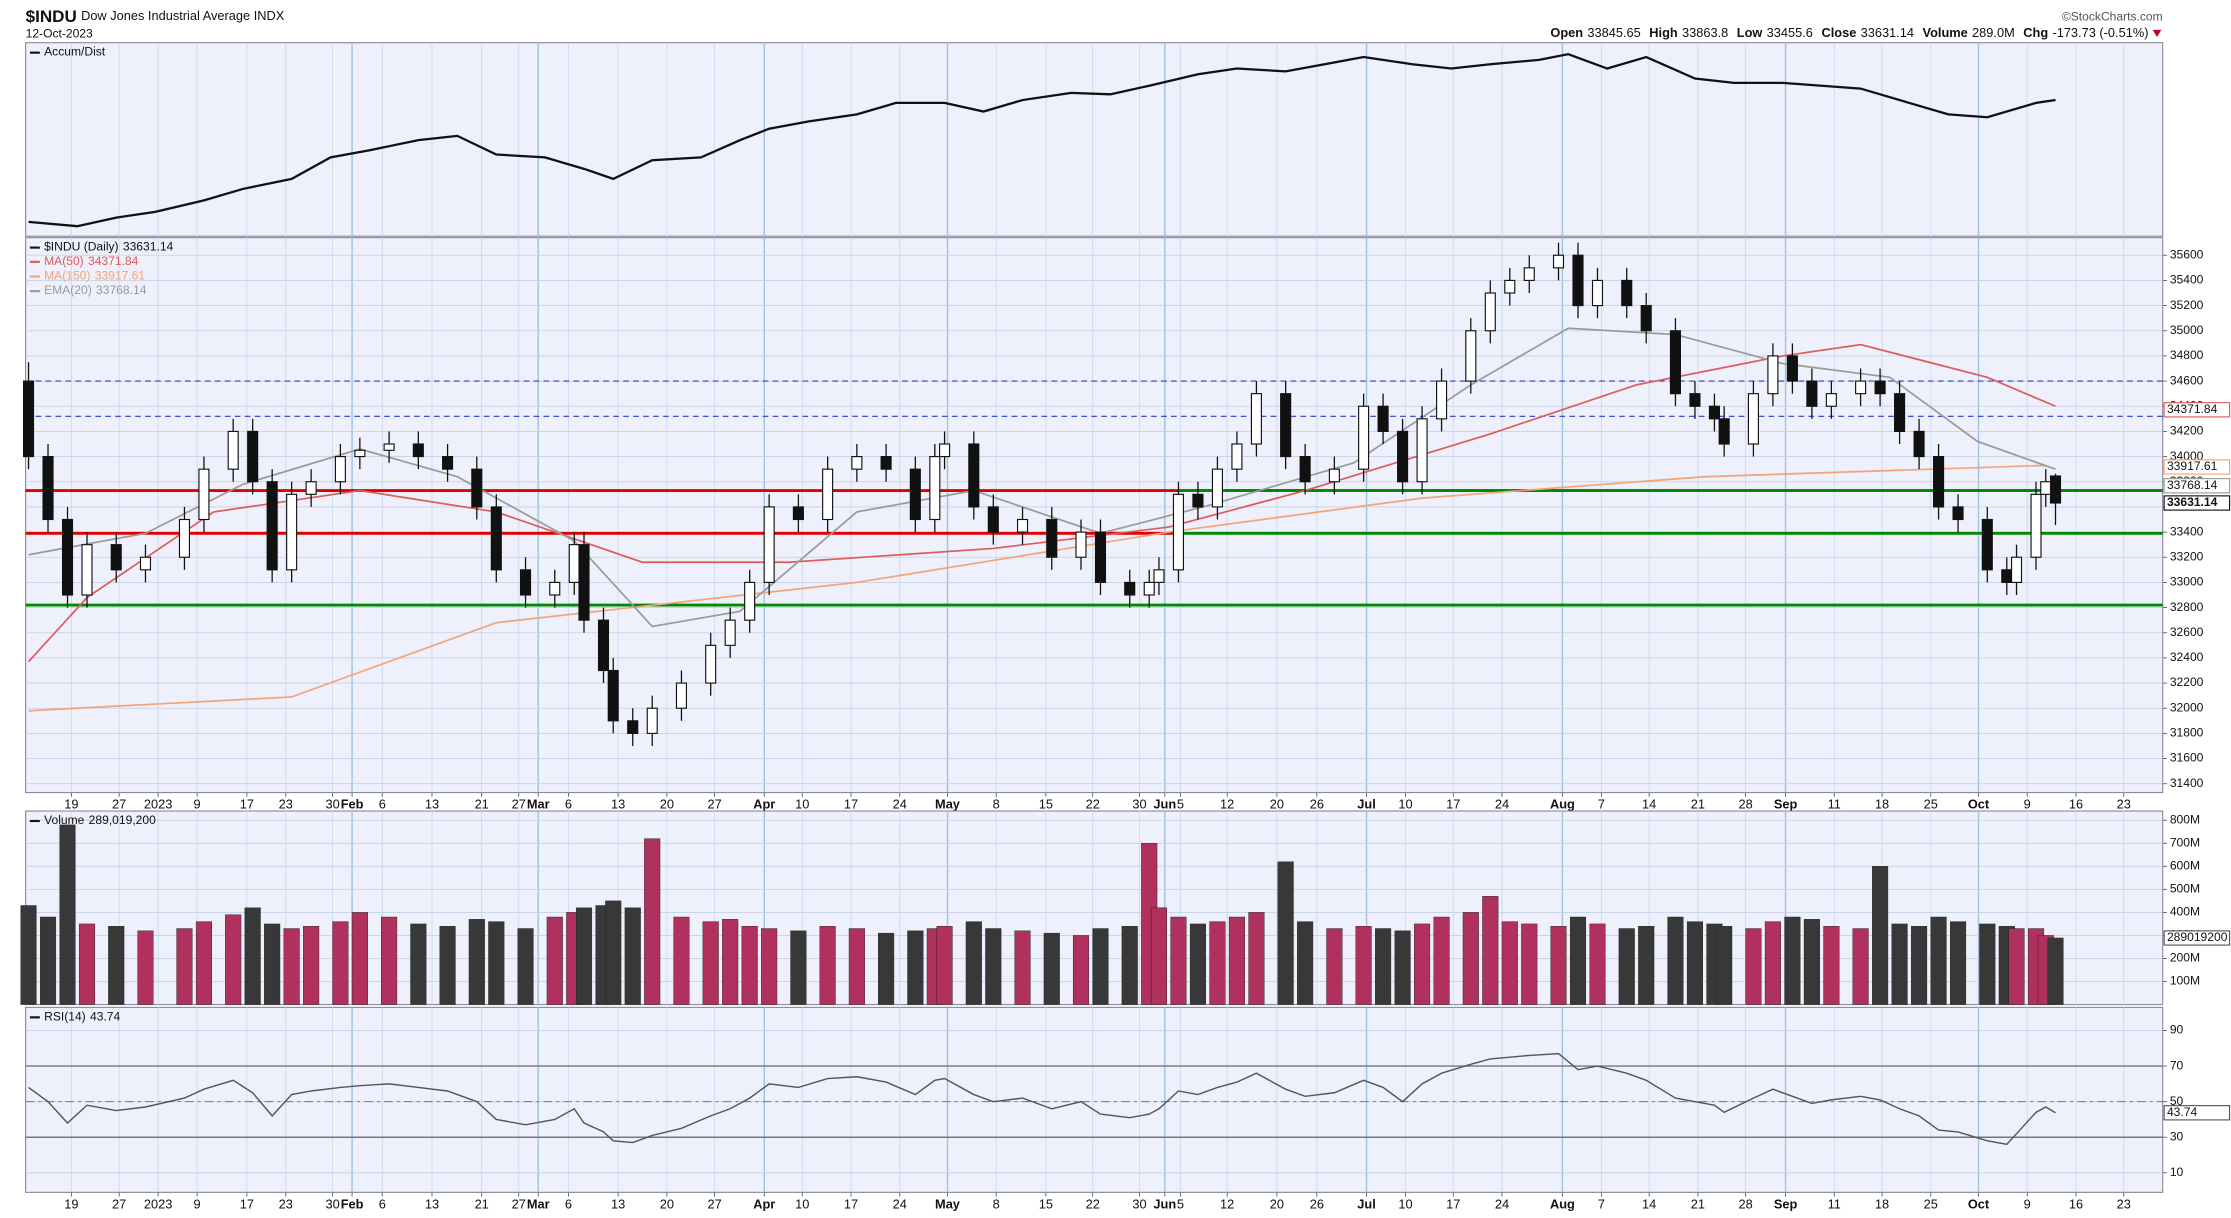  Describe the element at coordinates (71, 1204) in the screenshot. I see `x-tick-label: 19` at that location.